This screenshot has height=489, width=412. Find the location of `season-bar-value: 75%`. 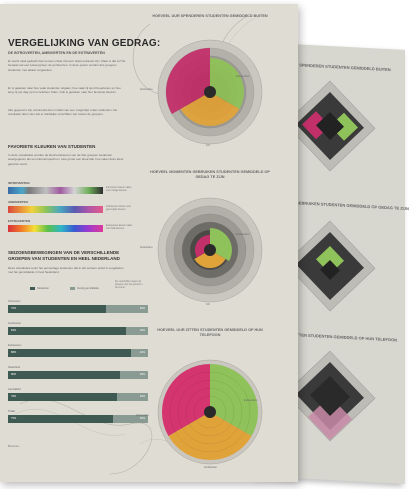

season-bar-value: 75% is located at coordinates (14, 418).